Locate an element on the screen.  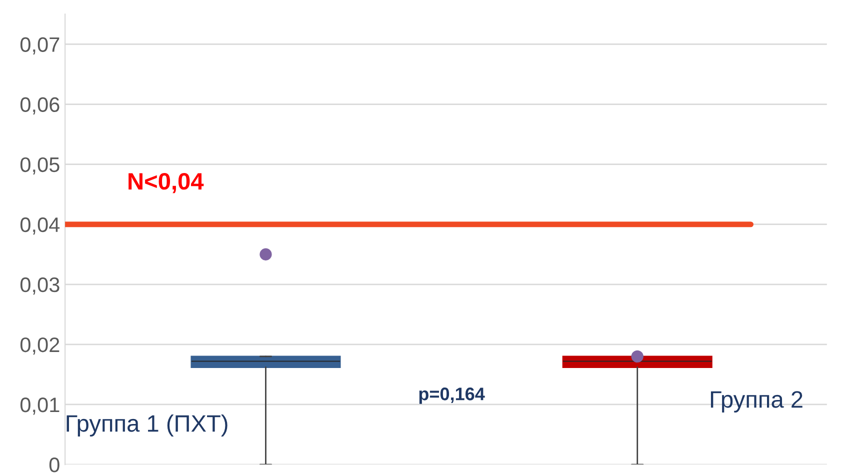
y-tick-label: 0,06 is located at coordinates (40, 105).